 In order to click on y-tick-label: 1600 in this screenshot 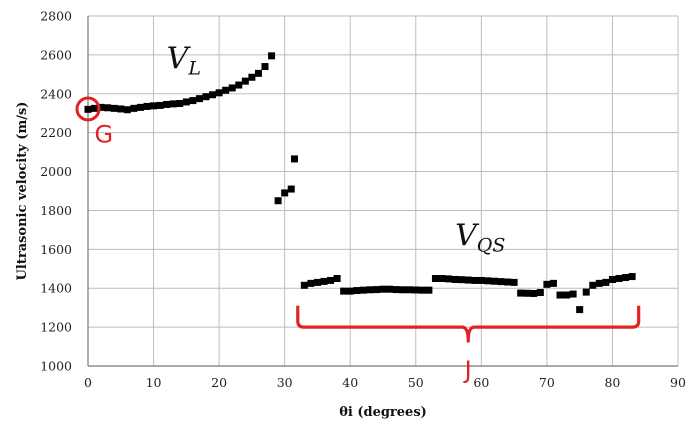, I will do `click(56, 249)`.